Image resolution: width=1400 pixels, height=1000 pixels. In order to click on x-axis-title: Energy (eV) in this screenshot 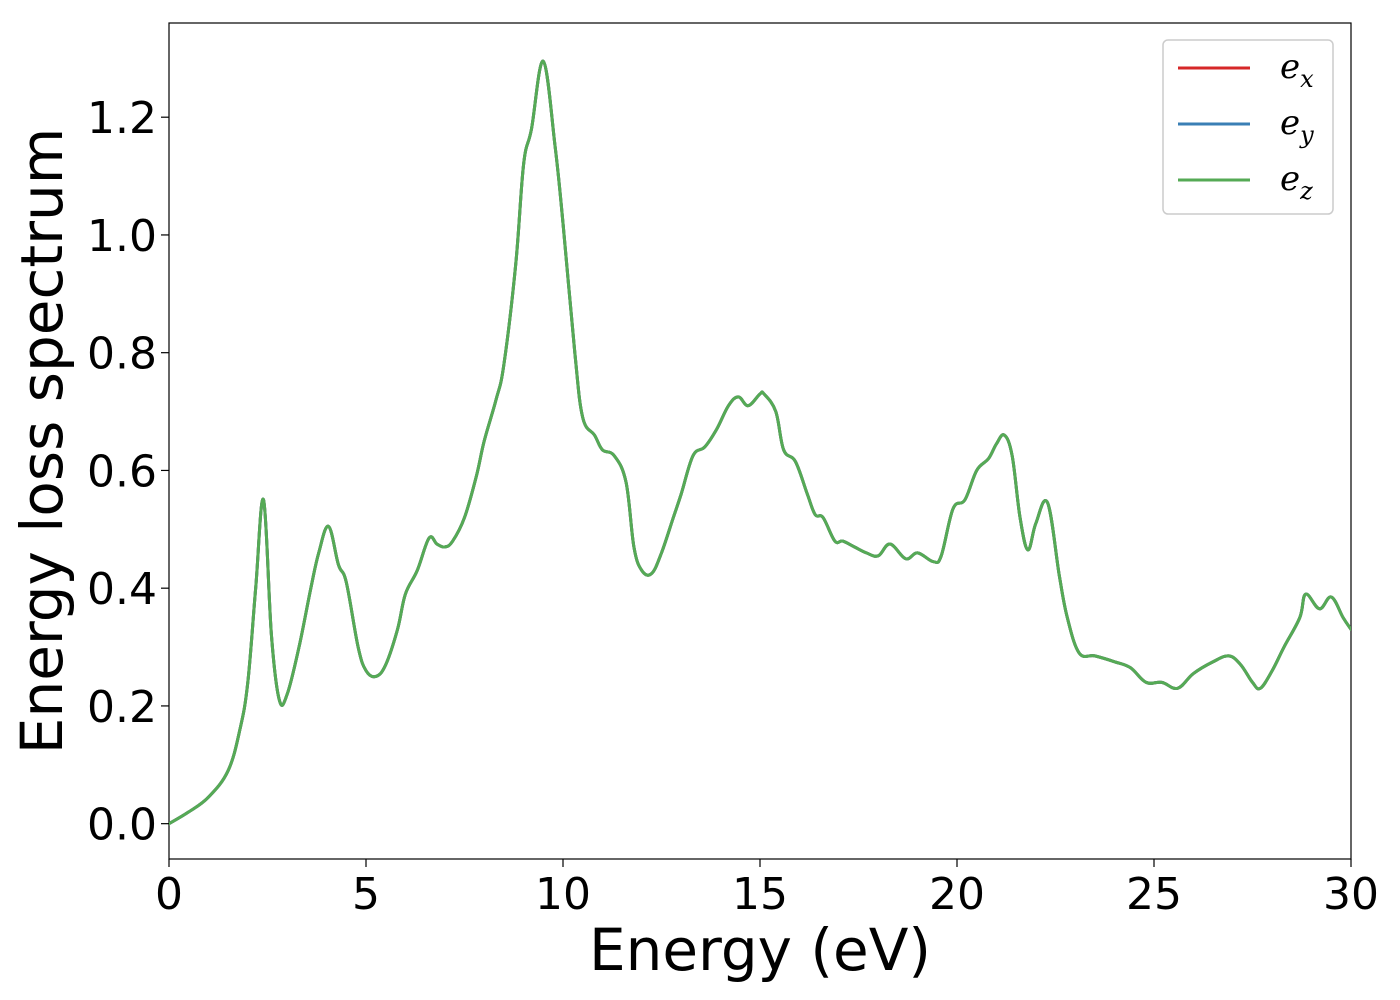, I will do `click(760, 950)`.